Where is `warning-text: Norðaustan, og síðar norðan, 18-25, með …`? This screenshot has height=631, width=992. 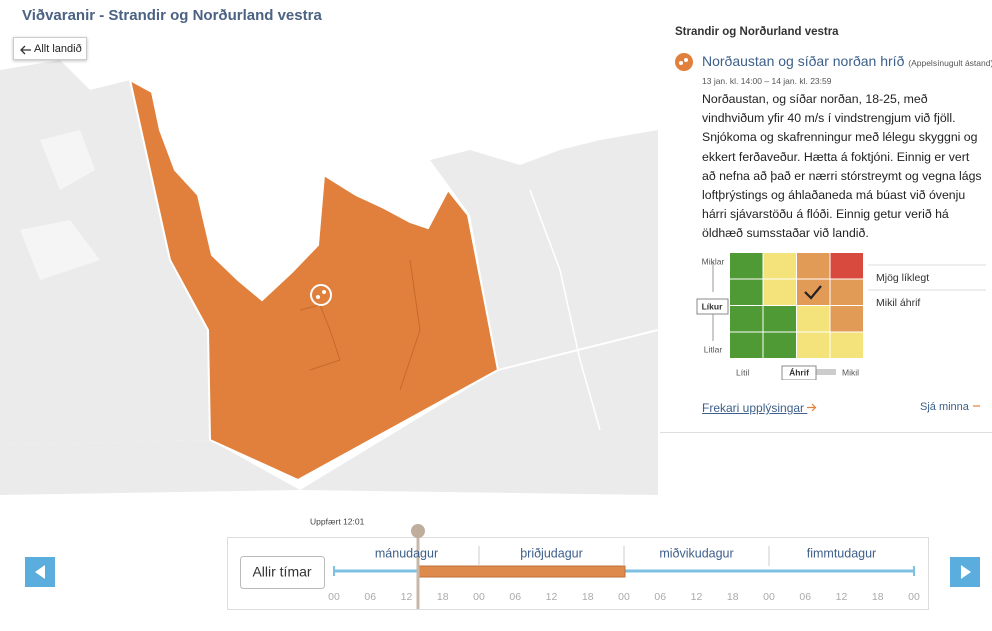
warning-text: Norðaustan, og síðar norðan, 18-25, með … is located at coordinates (842, 166).